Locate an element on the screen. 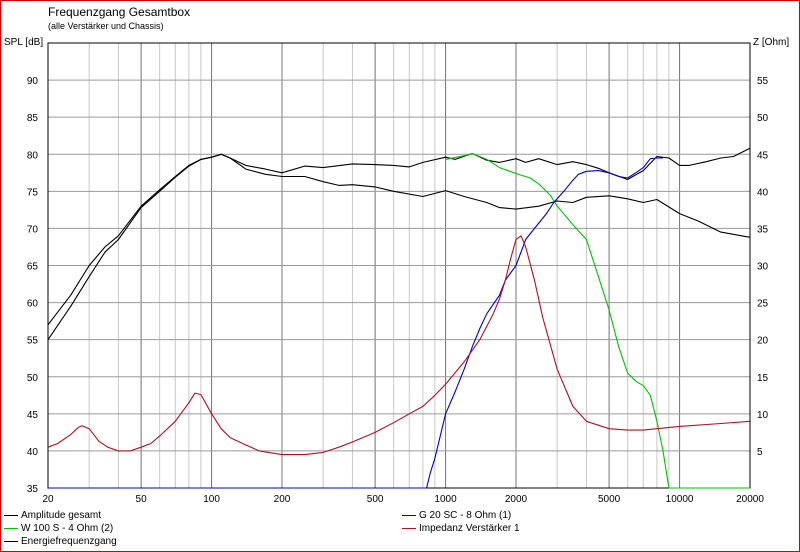  chart-subtitle: (alle Verstärker und Chassis) is located at coordinates (106, 26).